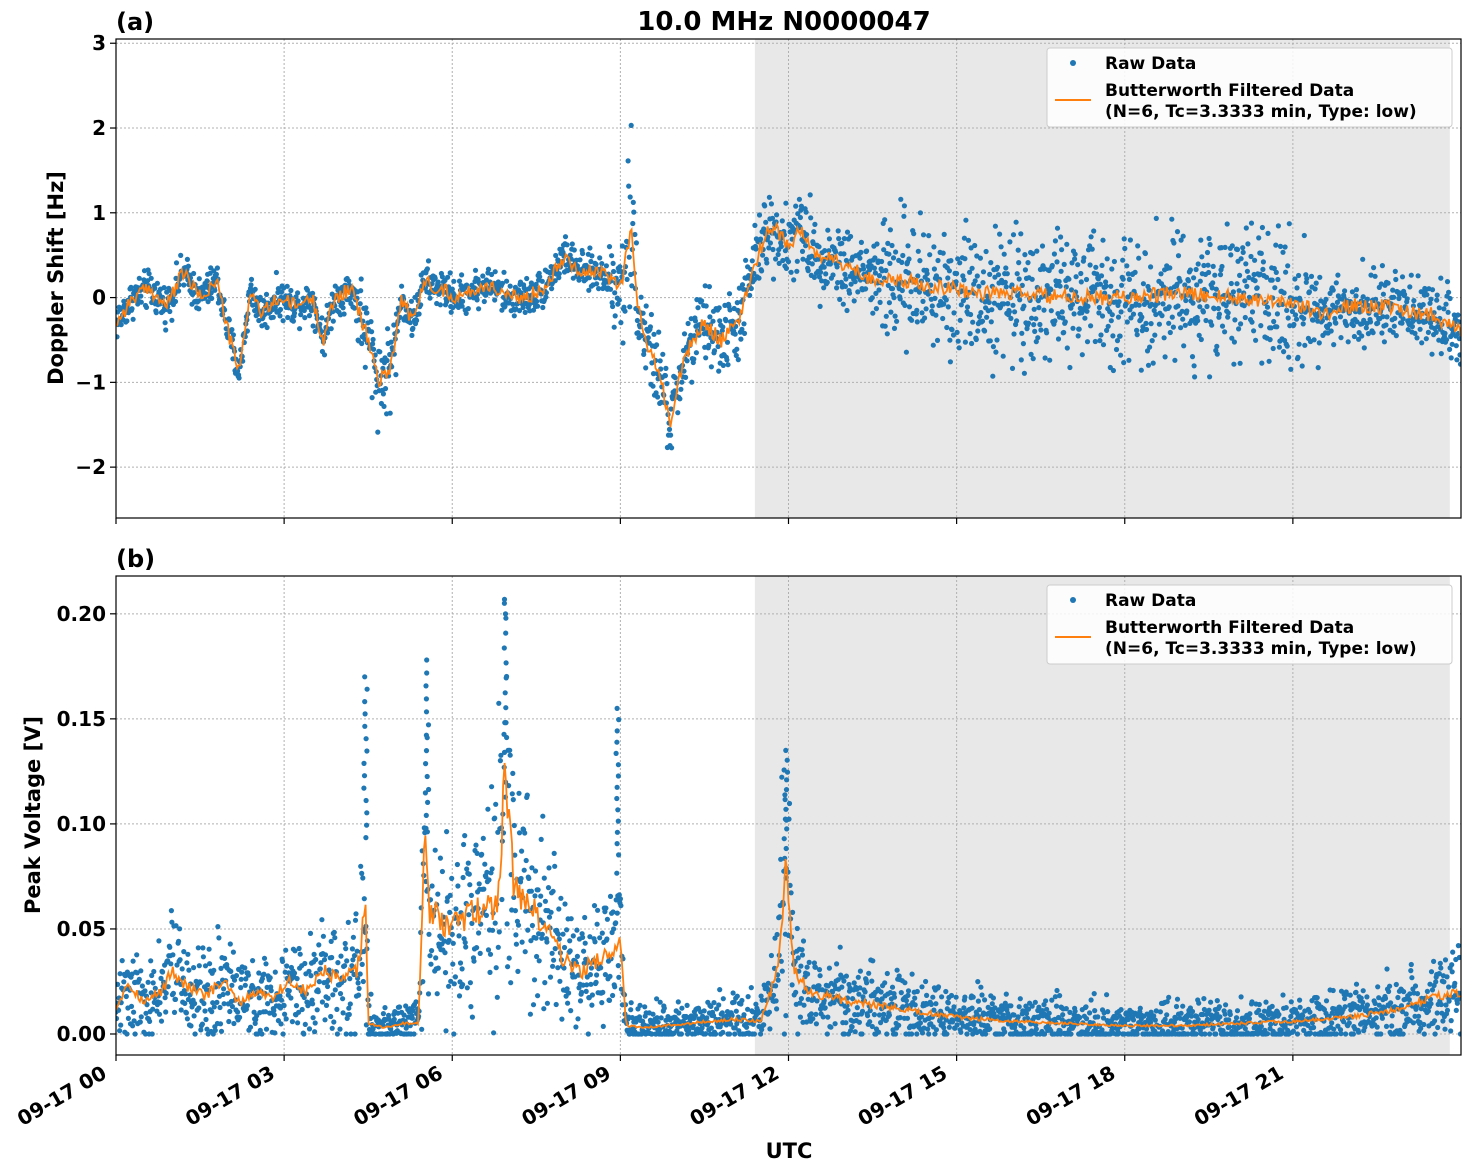 Image resolution: width=1471 pixels, height=1176 pixels. I want to click on panel-label-b: (b), so click(135, 559).